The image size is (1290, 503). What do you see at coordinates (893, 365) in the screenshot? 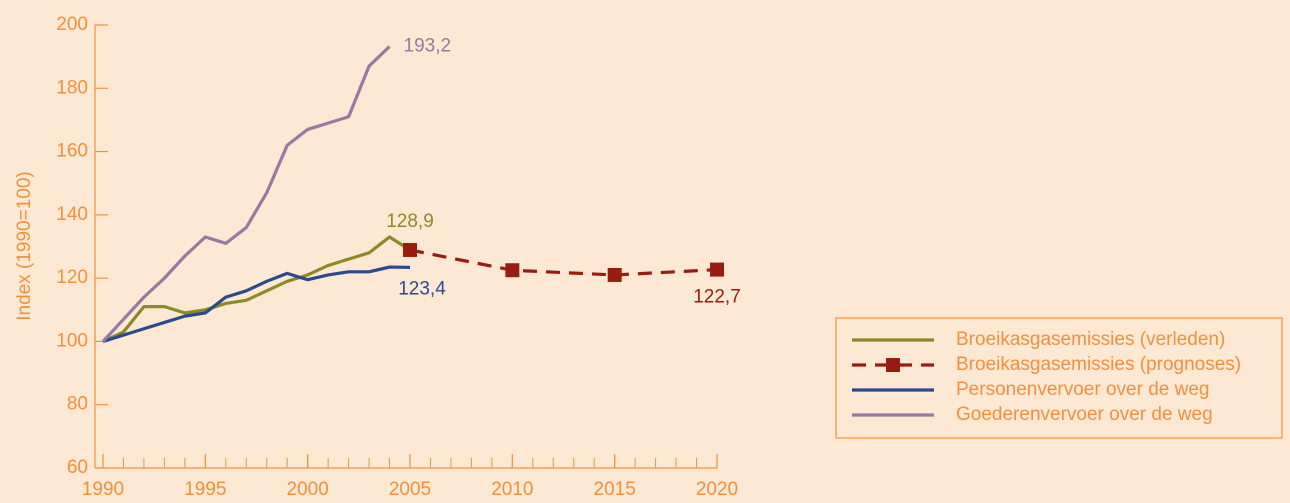
I see `legend-marker` at bounding box center [893, 365].